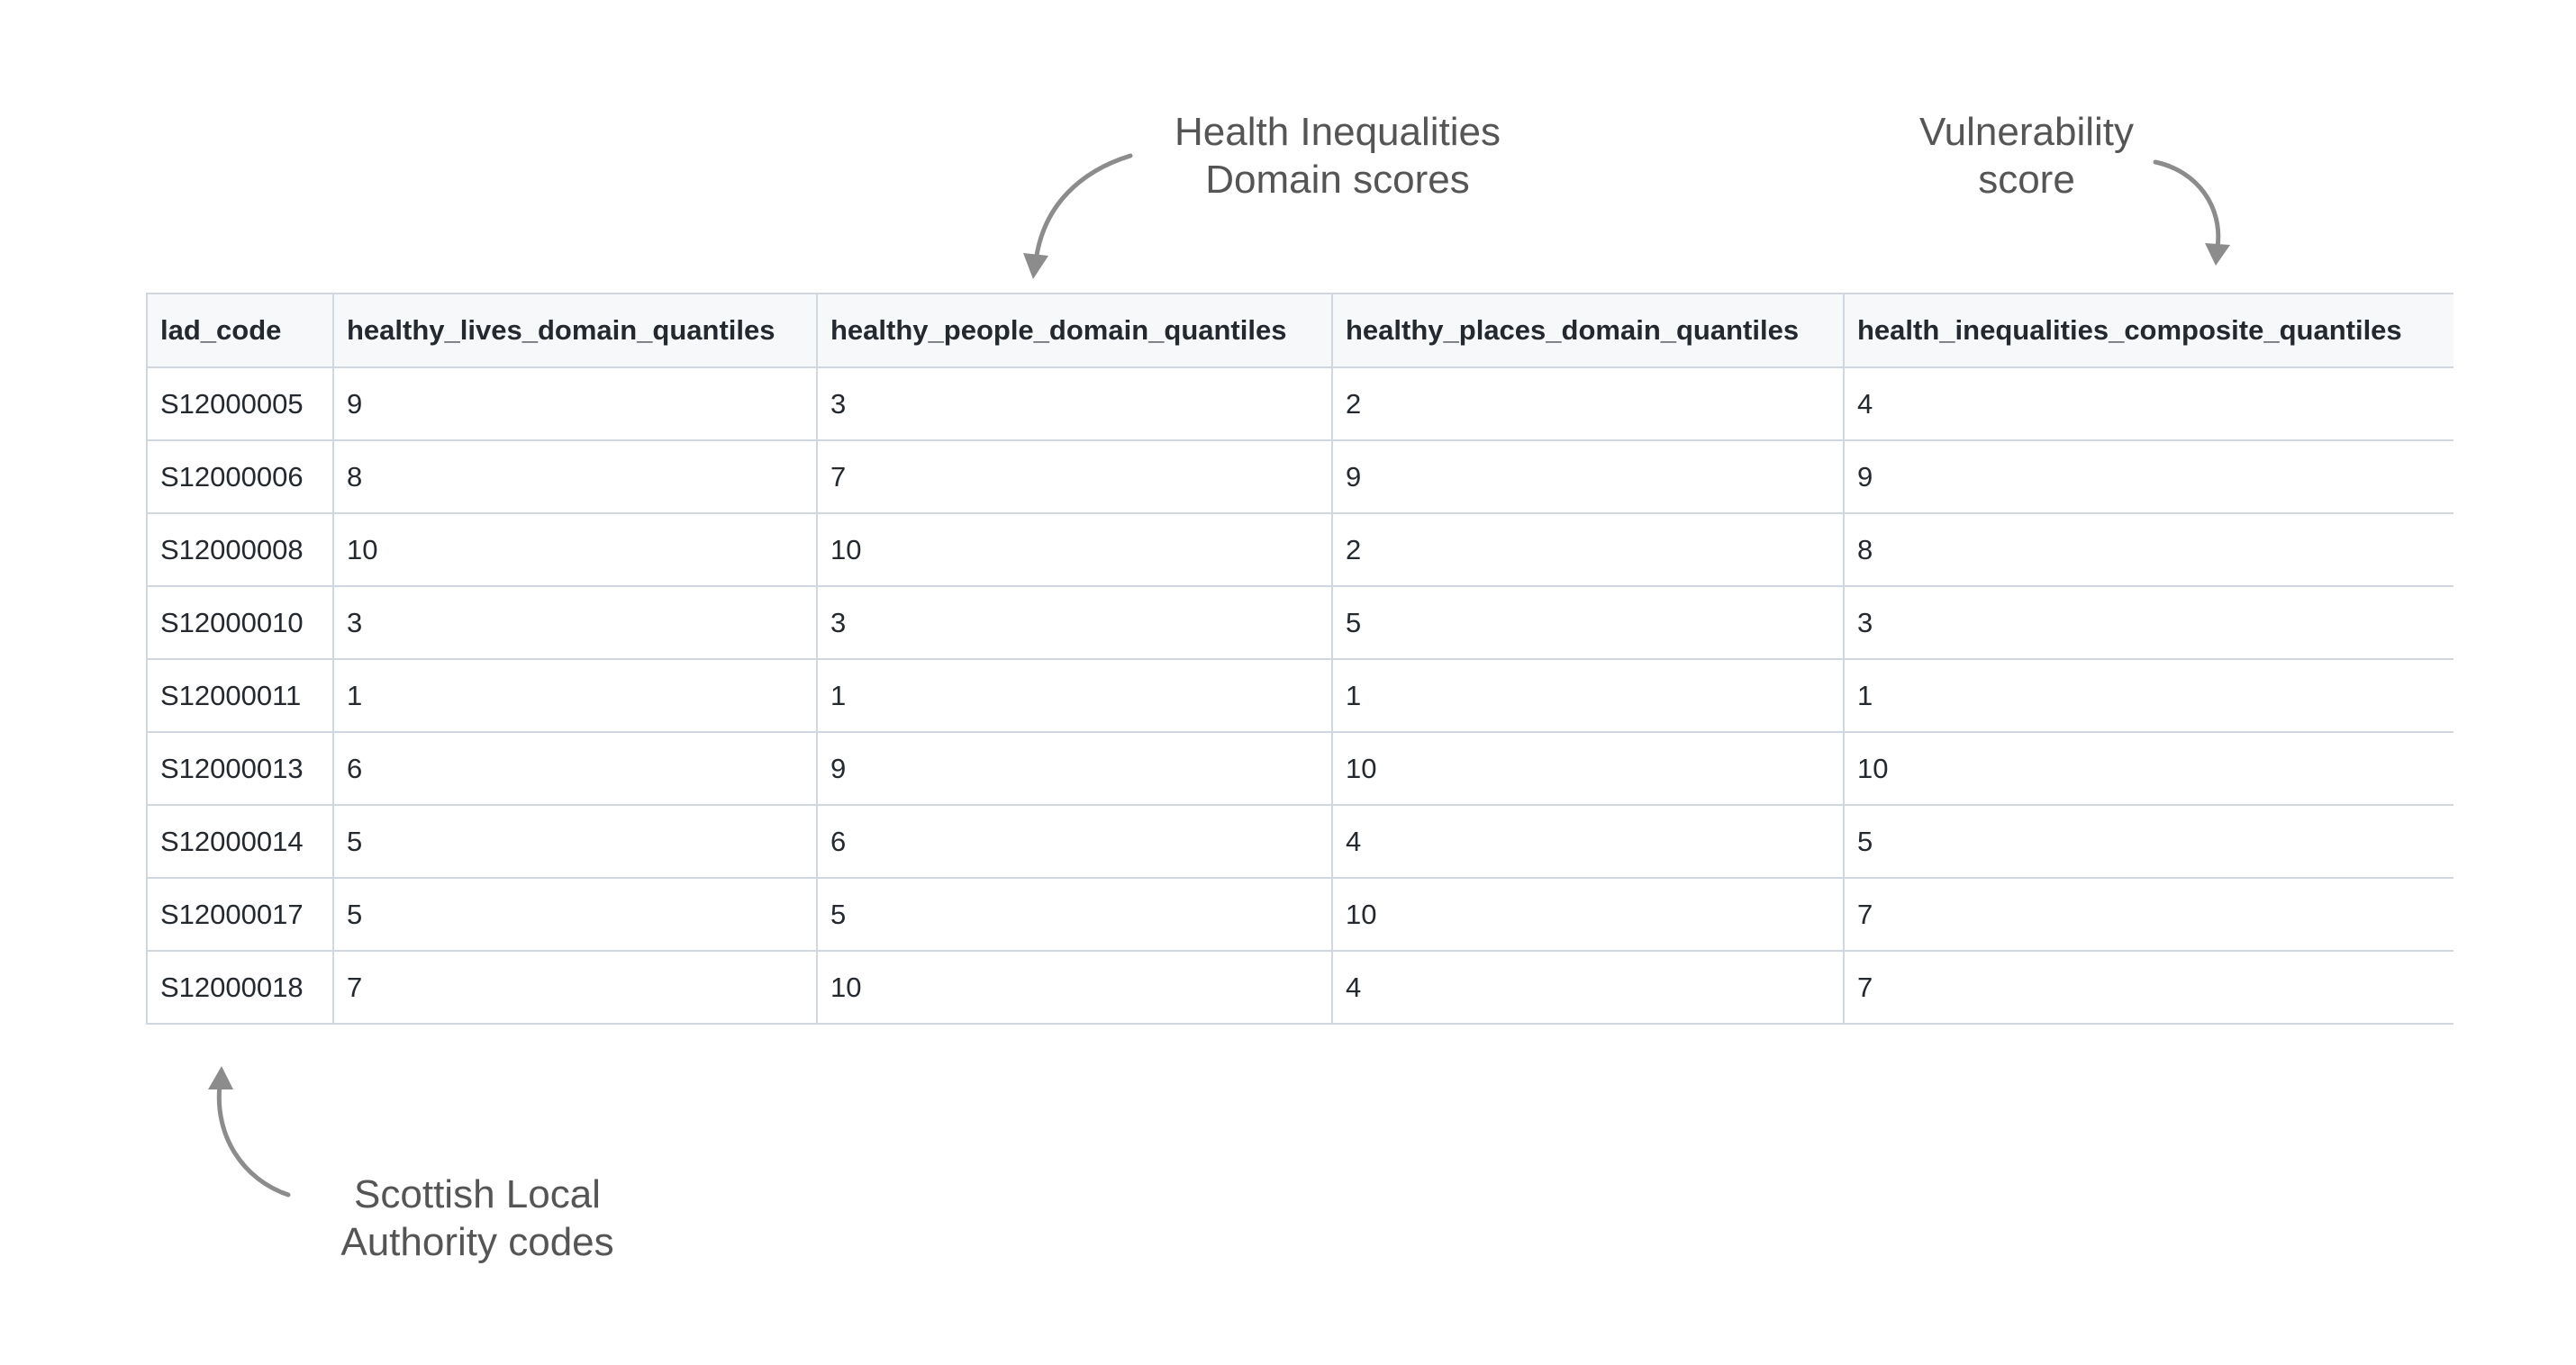 Image resolution: width=2576 pixels, height=1365 pixels. What do you see at coordinates (1035, 266) in the screenshot?
I see `health-domains-arrowhead-icon` at bounding box center [1035, 266].